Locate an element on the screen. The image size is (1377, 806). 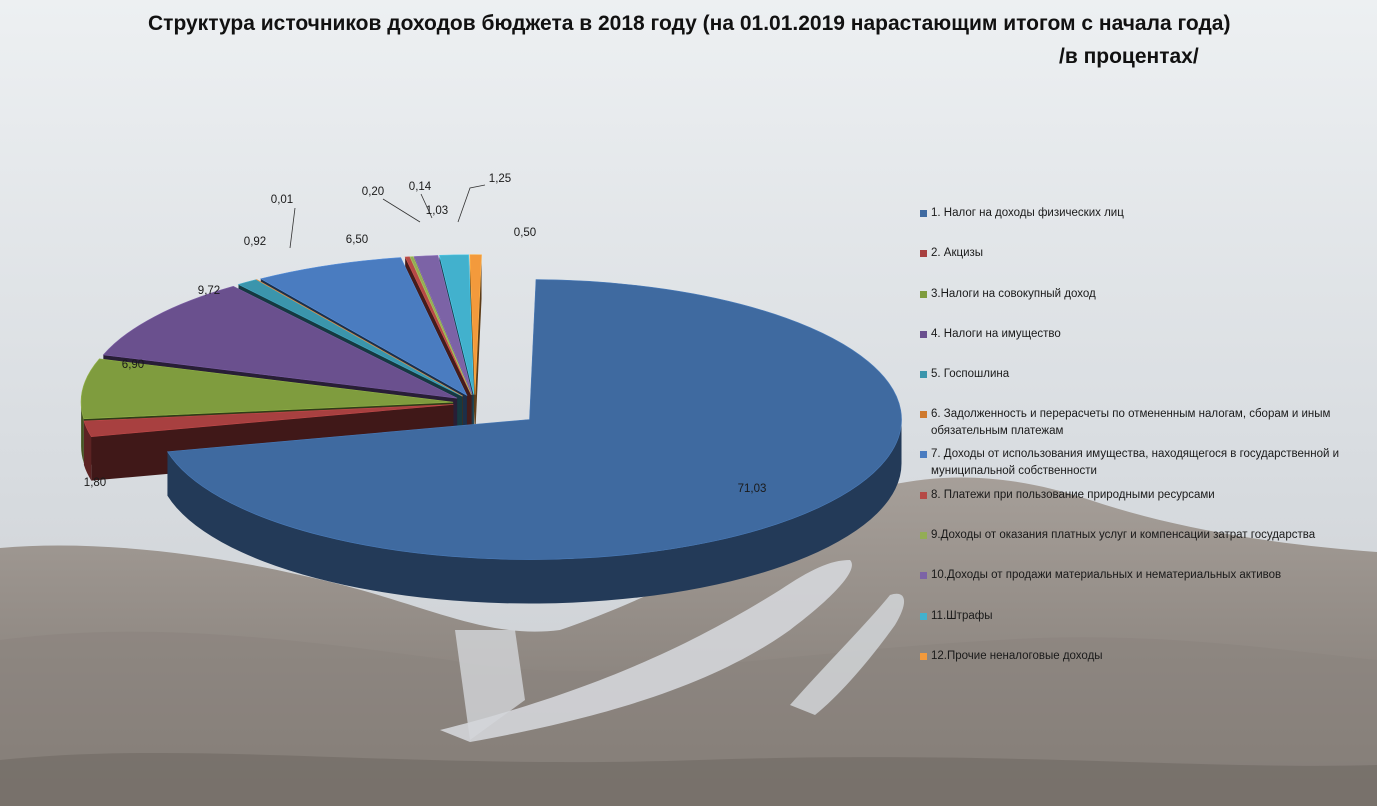
legend-label-4: 4. Налоги на имущество is located at coordinates (996, 334).